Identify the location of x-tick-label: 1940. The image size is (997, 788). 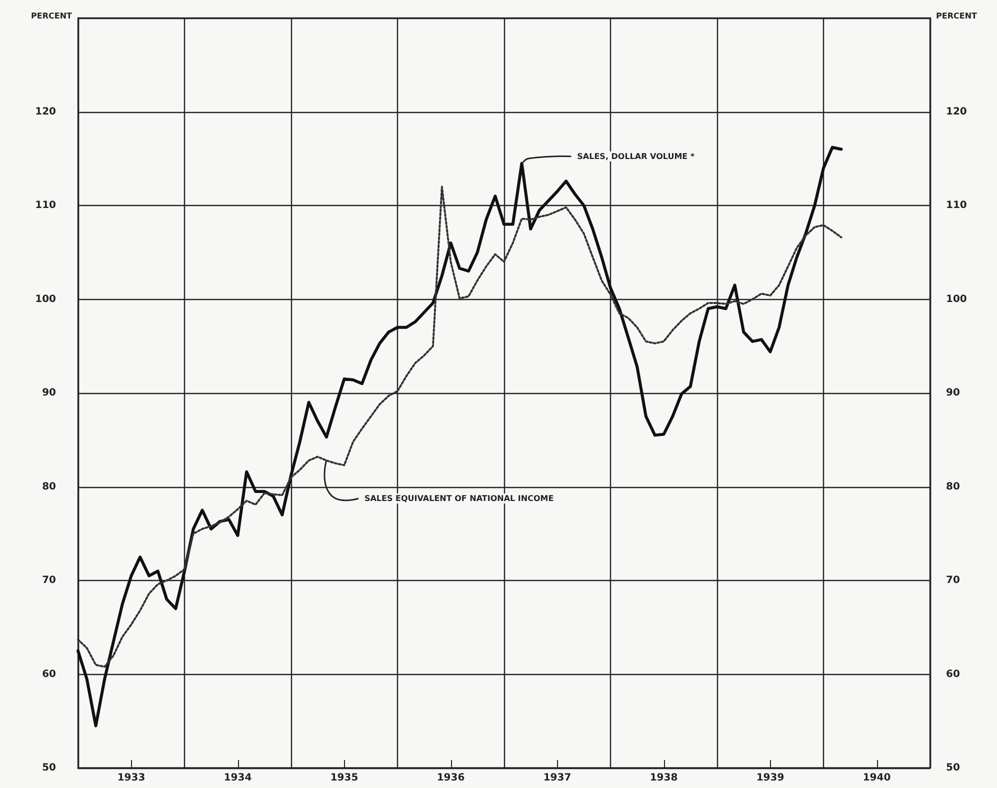
(876, 778).